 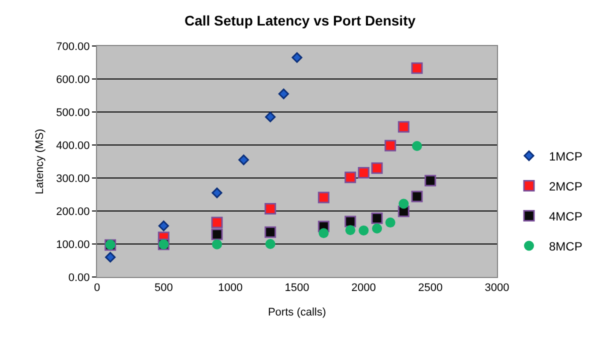 I want to click on y-tick-label: 500.00, so click(x=73, y=112).